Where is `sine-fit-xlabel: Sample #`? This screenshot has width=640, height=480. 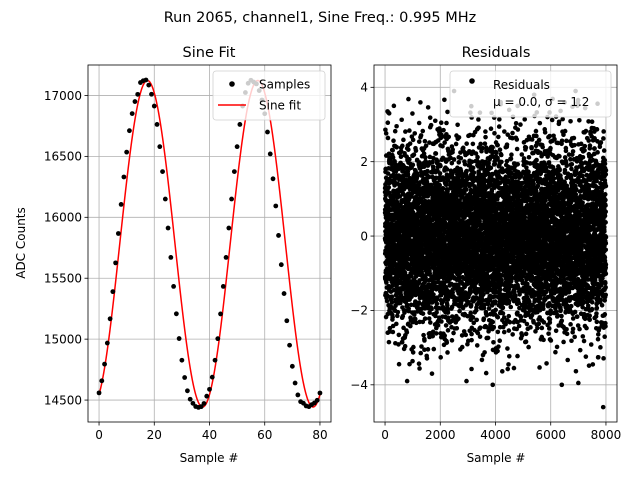 sine-fit-xlabel: Sample # is located at coordinates (209, 458).